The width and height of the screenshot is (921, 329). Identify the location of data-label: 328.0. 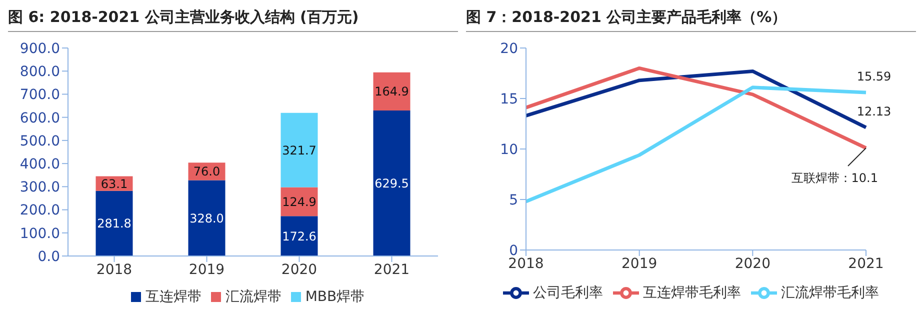
(207, 218).